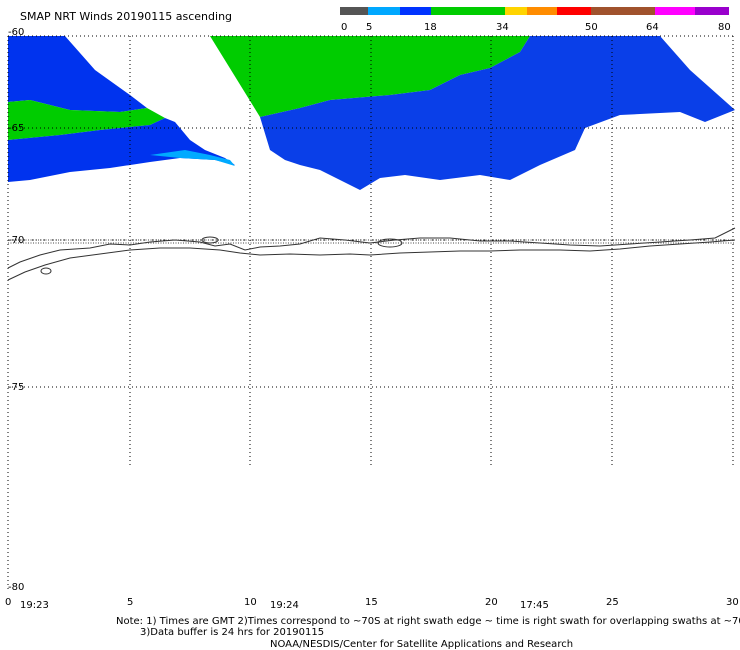 This screenshot has width=740, height=650. Describe the element at coordinates (126, 16) in the screenshot. I see `map-title: SMAP NRT Winds 20190115 ascending` at that location.